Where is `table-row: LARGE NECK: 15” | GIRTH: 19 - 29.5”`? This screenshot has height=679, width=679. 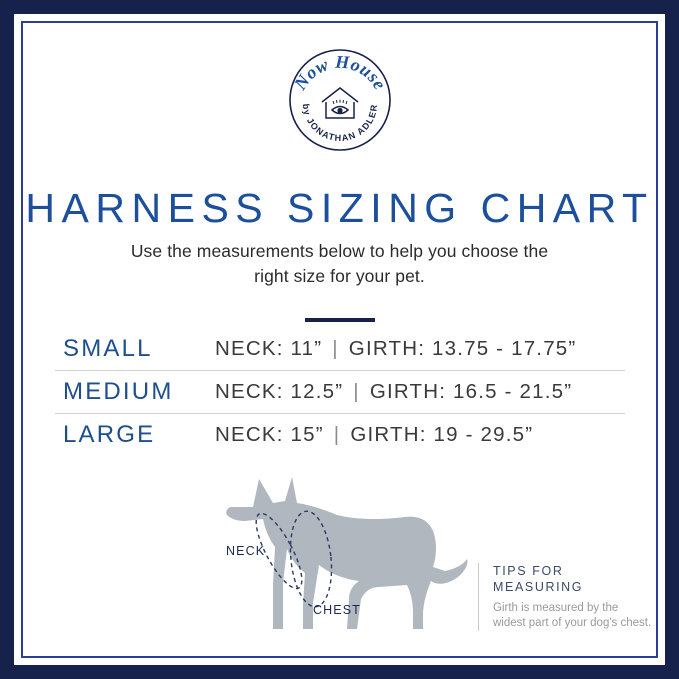
table-row: LARGE NECK: 15” | GIRTH: 19 - 29.5” is located at coordinates (340, 435).